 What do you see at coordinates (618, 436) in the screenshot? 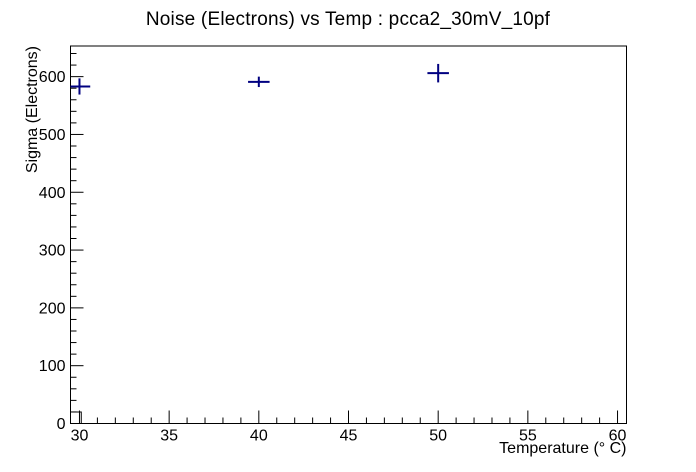
I see `x-tick-label: 60` at bounding box center [618, 436].